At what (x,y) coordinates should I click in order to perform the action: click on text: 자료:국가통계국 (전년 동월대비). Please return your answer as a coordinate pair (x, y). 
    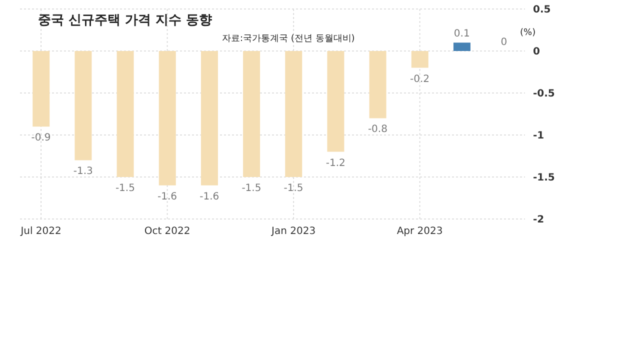
    Looking at the image, I should click on (288, 39).